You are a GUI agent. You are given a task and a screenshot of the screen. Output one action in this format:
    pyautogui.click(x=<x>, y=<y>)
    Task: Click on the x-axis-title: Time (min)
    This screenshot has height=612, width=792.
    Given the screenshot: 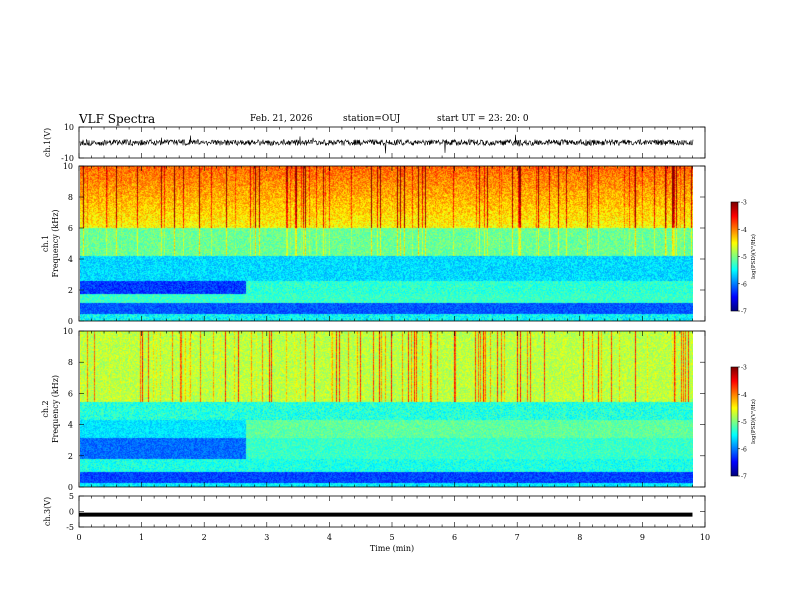 What is the action you would take?
    pyautogui.click(x=392, y=548)
    